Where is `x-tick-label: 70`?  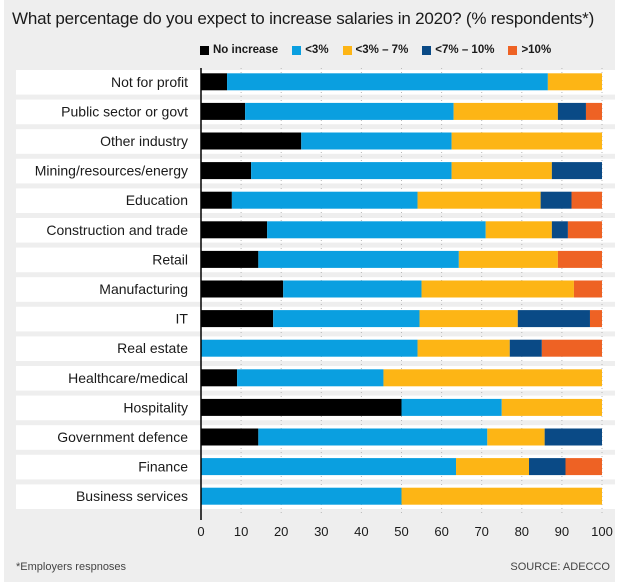
x-tick-label: 70 is located at coordinates (481, 531).